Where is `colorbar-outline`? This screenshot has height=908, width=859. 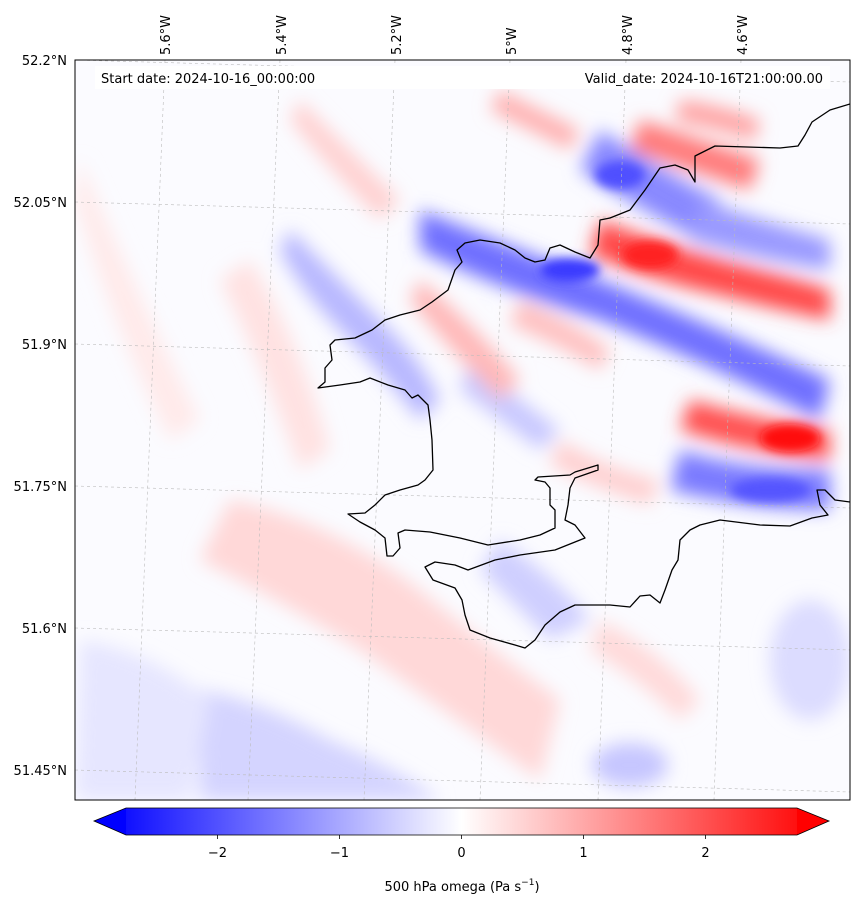 colorbar-outline is located at coordinates (461, 821).